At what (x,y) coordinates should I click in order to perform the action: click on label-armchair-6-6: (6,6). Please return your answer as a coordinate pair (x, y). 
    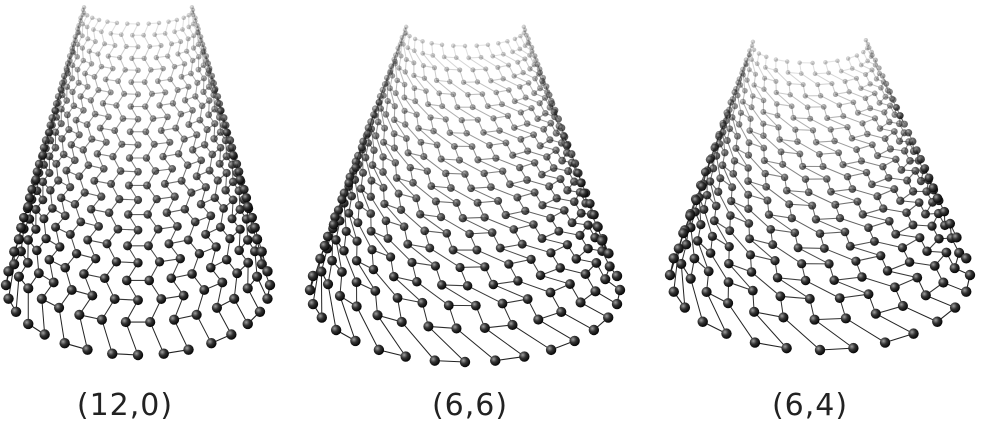
    Looking at the image, I should click on (470, 405).